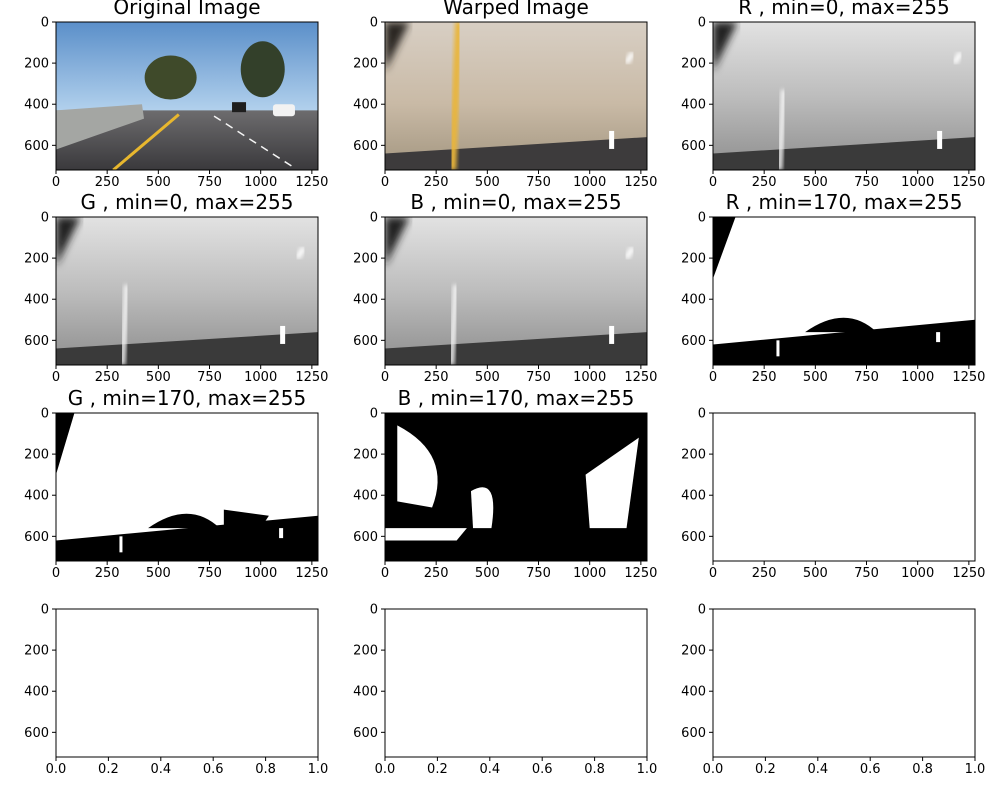 The height and width of the screenshot is (800, 1000). Describe the element at coordinates (843, 9) in the screenshot. I see `subplot-title: R , min=0, max=255` at that location.